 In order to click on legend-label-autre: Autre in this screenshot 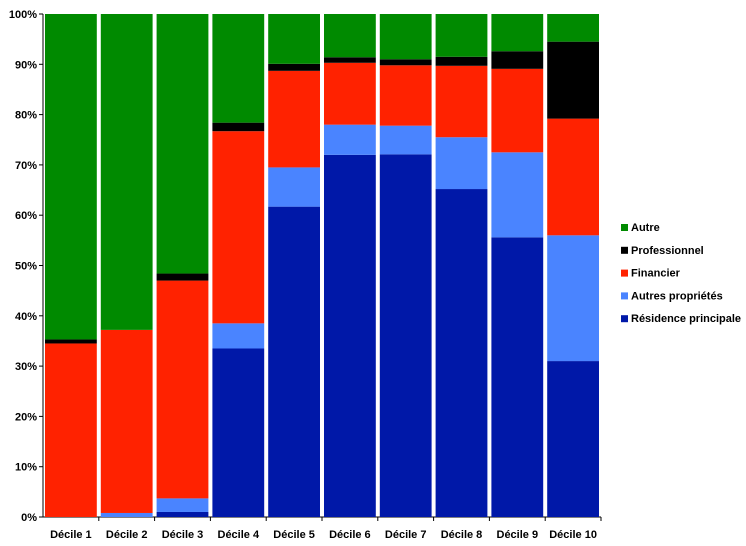, I will do `click(645, 228)`.